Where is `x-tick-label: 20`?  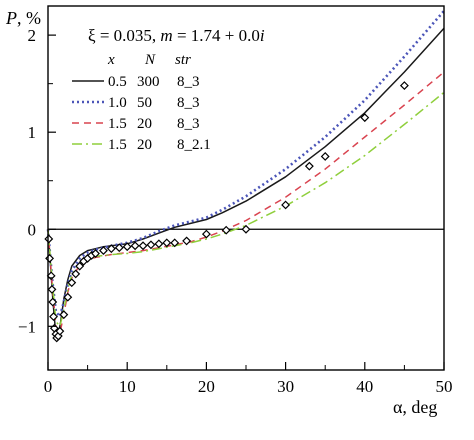
x-tick-label: 20 is located at coordinates (206, 386).